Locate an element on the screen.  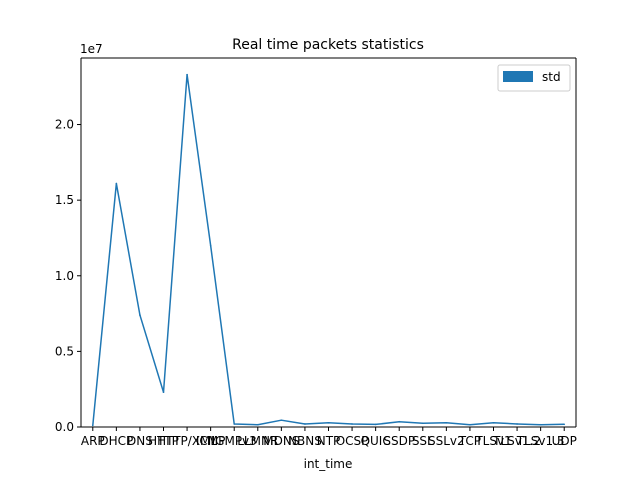
legend-label: std is located at coordinates (551, 77).